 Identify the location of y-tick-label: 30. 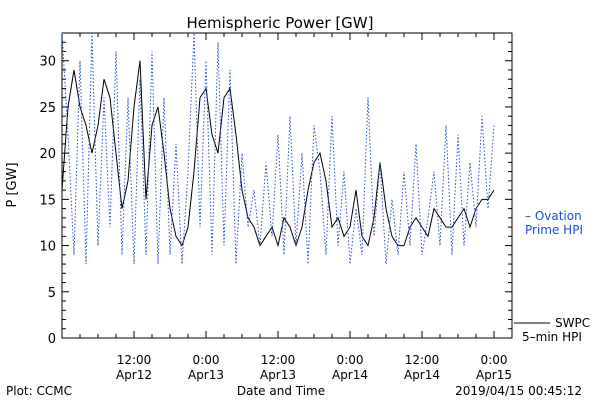
(47, 62).